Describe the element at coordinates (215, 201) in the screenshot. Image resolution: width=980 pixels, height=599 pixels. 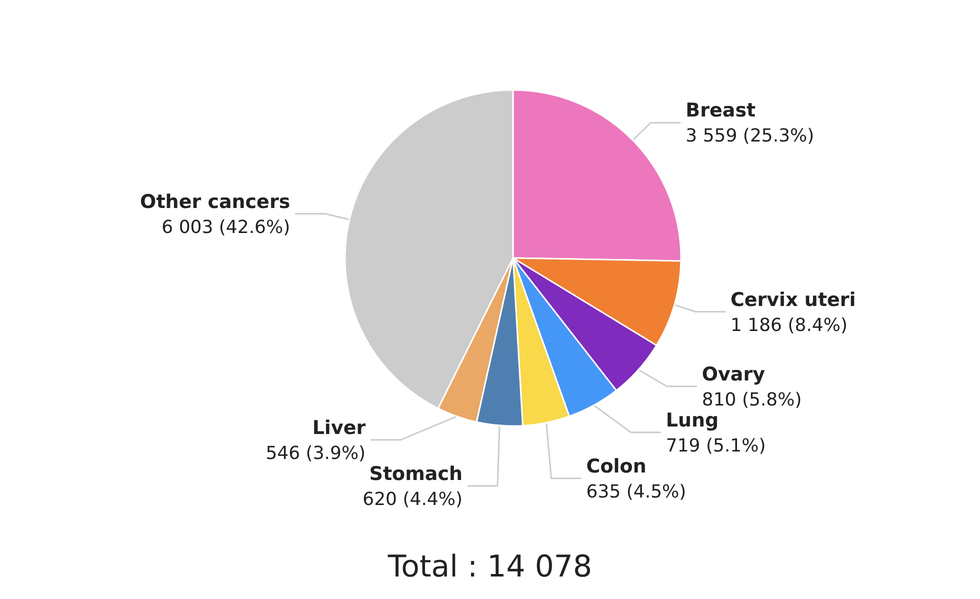
I see `slice-label: Other cancers` at that location.